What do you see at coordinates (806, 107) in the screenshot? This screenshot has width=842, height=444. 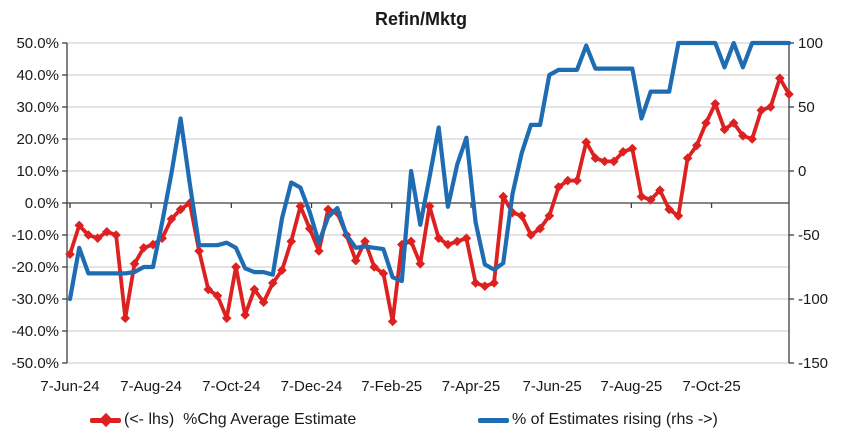 I see `right-axis-tick-label: 50` at bounding box center [806, 107].